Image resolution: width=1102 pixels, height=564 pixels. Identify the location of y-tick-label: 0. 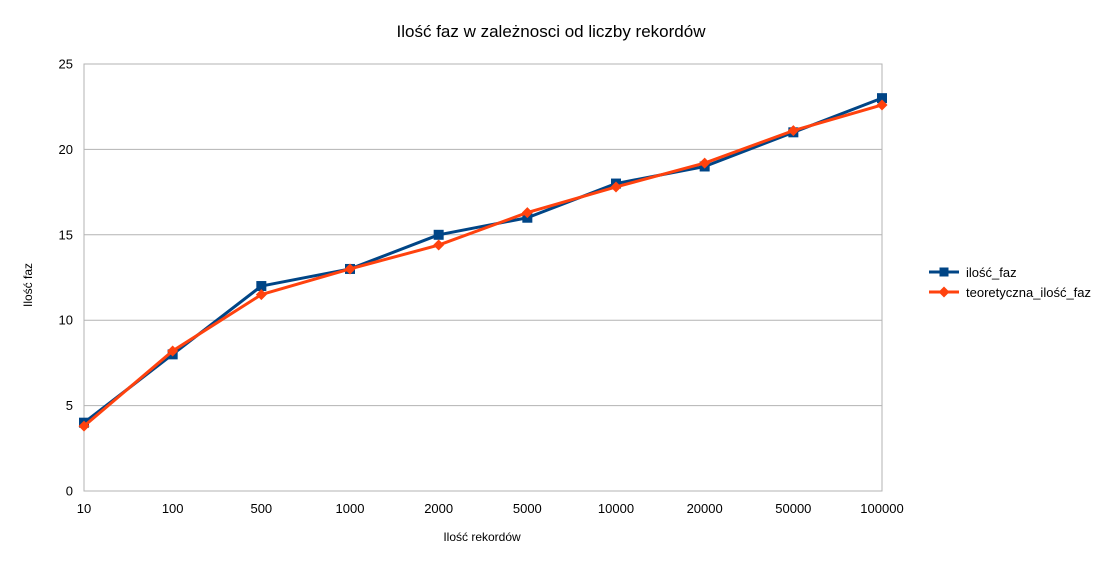
(69, 491).